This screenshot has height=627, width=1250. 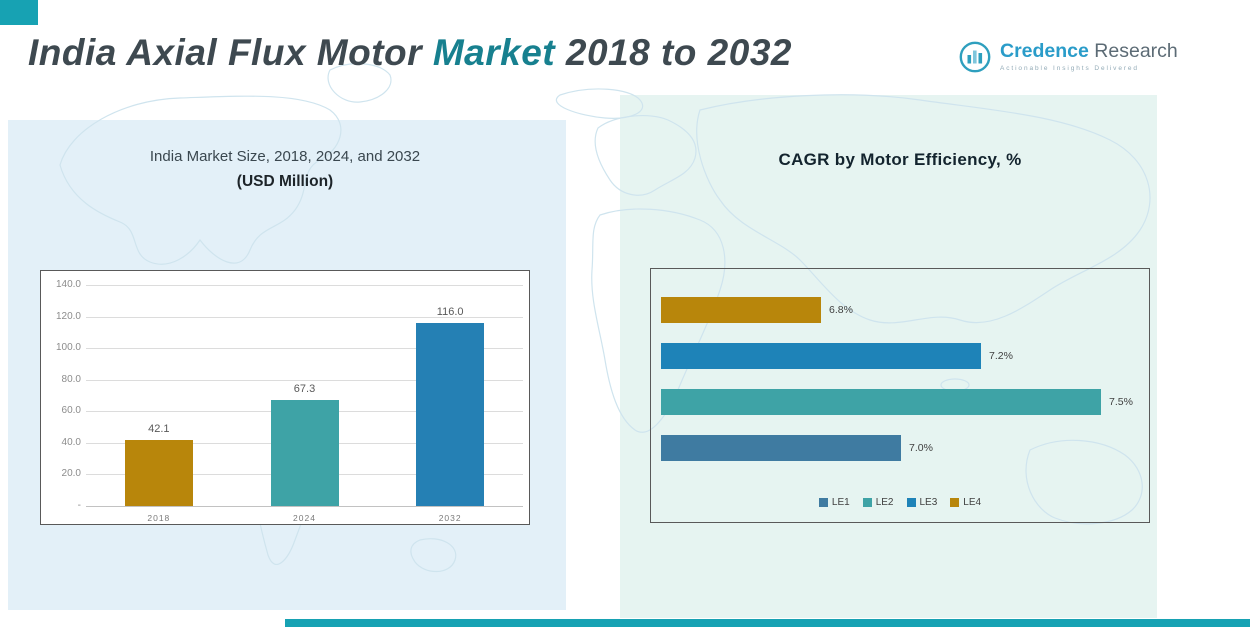 What do you see at coordinates (1001, 356) in the screenshot?
I see `bar-value-label: 7.2%` at bounding box center [1001, 356].